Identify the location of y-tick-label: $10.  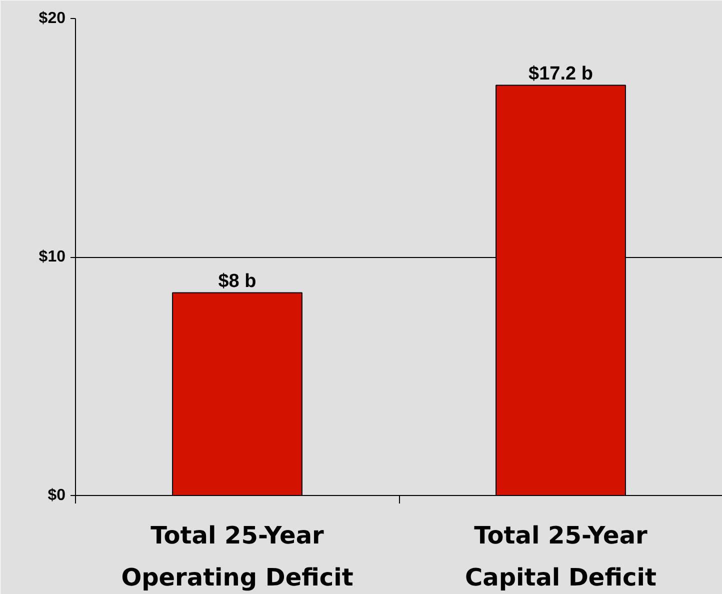
(52, 257).